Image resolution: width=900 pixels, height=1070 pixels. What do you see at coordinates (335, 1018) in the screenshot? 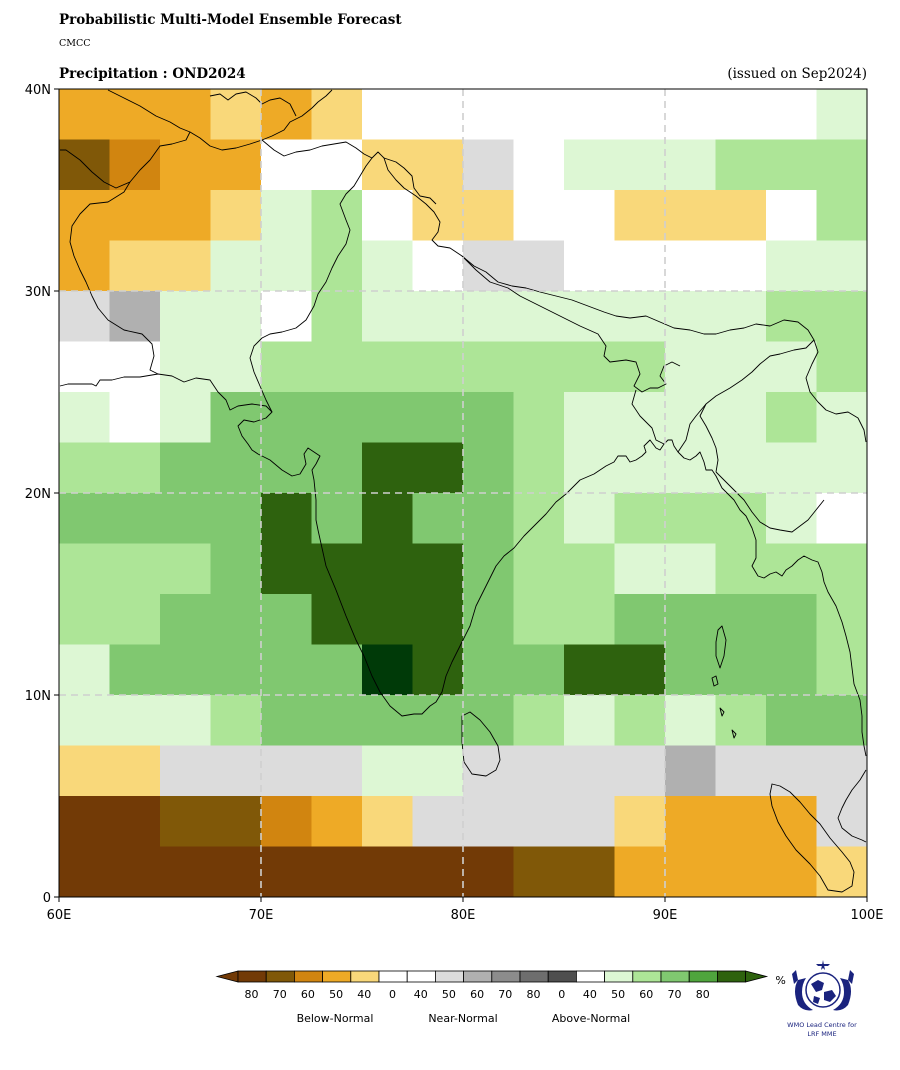
I see `legend-group-label: Below-Normal` at bounding box center [335, 1018].